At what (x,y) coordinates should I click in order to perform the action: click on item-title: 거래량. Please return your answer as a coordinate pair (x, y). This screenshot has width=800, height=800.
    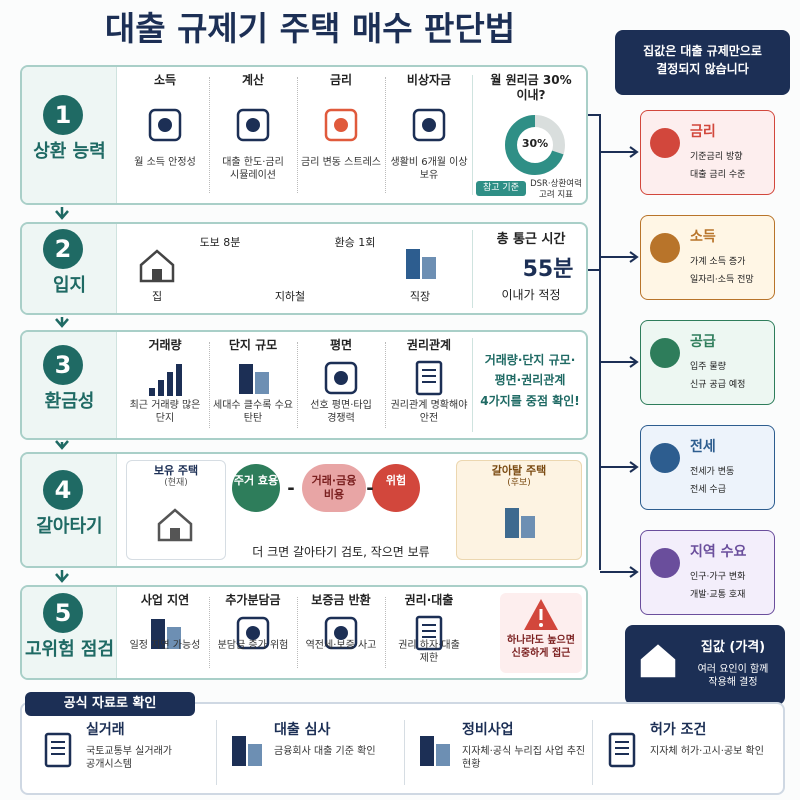
    Looking at the image, I should click on (165, 345).